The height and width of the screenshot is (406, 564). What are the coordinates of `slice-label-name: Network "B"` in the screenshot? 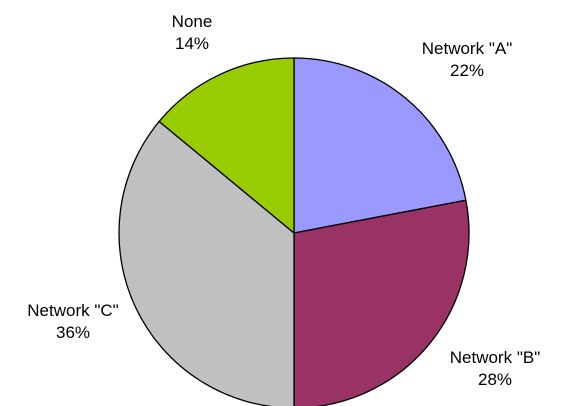 It's located at (495, 357).